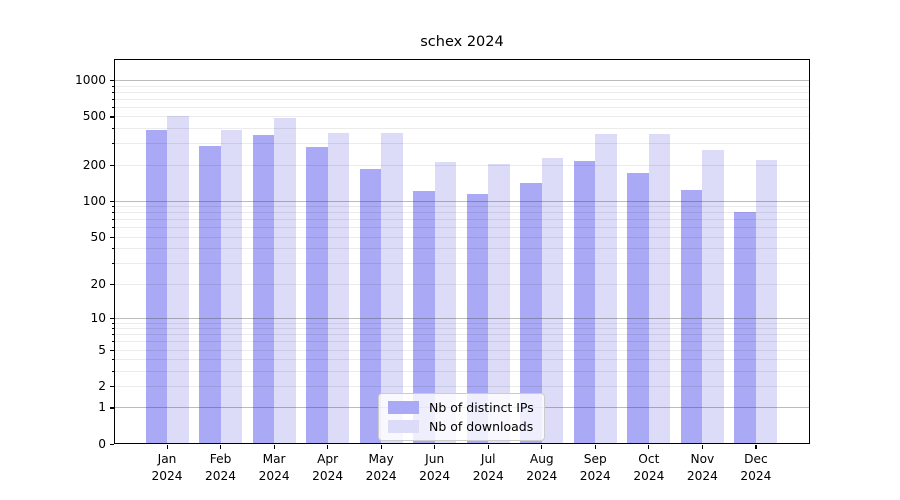 This screenshot has height=500, width=900. Describe the element at coordinates (231, 286) in the screenshot. I see `bar-downloads-feb` at that location.